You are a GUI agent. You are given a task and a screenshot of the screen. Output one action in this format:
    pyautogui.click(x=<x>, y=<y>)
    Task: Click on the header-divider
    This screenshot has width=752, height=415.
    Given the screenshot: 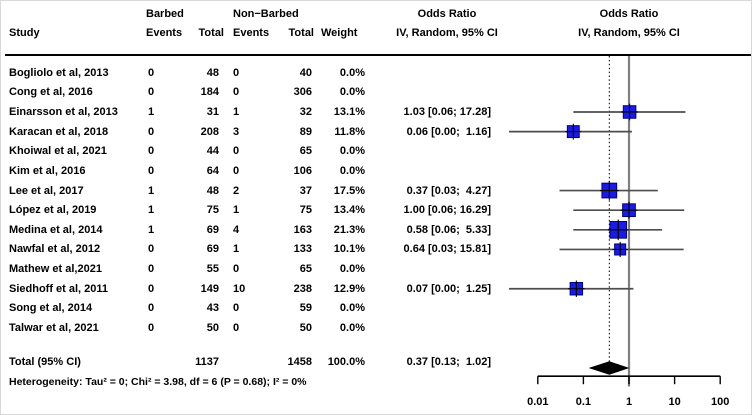 What is the action you would take?
    pyautogui.click(x=378, y=55)
    